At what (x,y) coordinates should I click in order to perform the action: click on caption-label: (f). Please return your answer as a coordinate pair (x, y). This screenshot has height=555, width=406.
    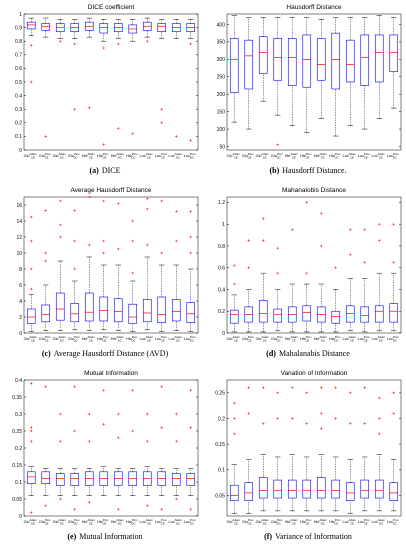
    Looking at the image, I should click on (268, 536).